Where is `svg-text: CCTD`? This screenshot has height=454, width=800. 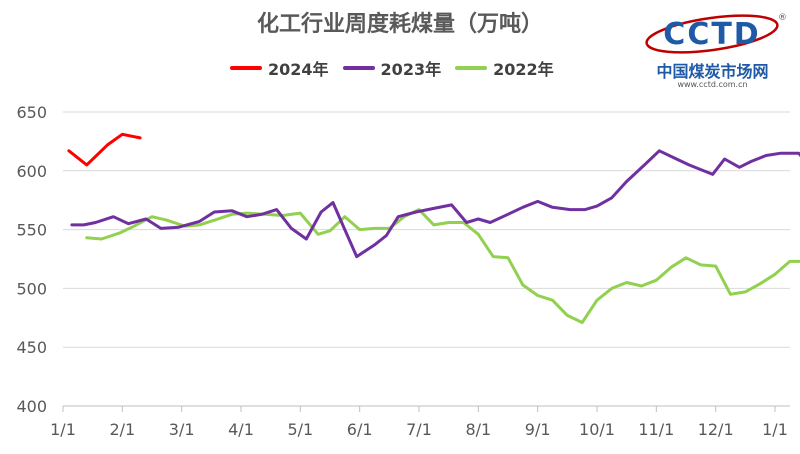 svg-text: CCTD is located at coordinates (711, 34).